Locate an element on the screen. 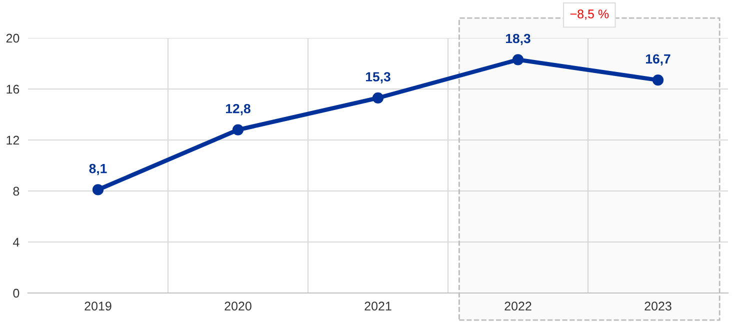 Image resolution: width=744 pixels, height=322 pixels. y-tick-label: 16 is located at coordinates (13, 89).